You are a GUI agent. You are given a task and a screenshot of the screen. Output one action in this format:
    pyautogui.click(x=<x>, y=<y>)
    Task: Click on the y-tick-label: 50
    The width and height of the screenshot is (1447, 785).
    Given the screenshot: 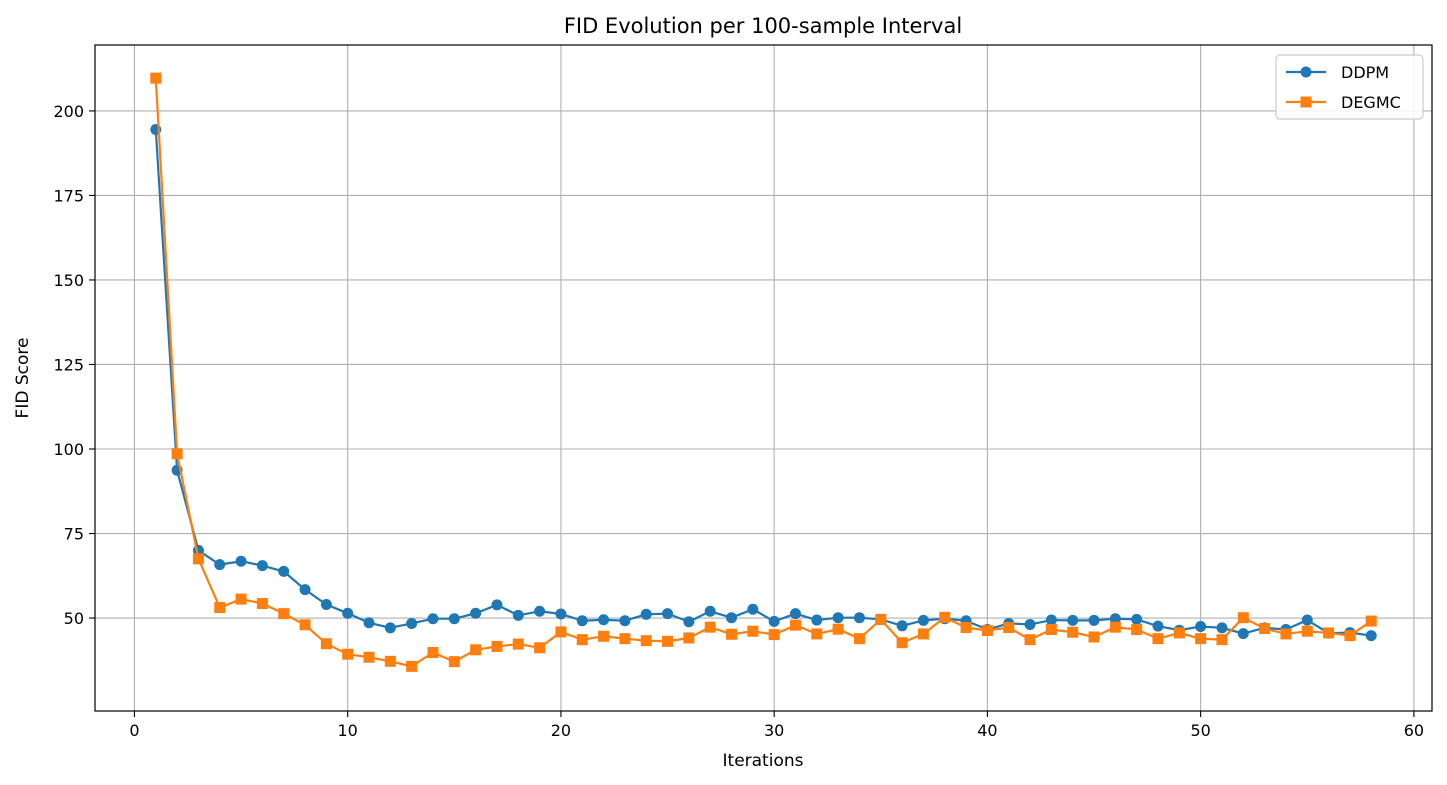 What is the action you would take?
    pyautogui.click(x=74, y=618)
    